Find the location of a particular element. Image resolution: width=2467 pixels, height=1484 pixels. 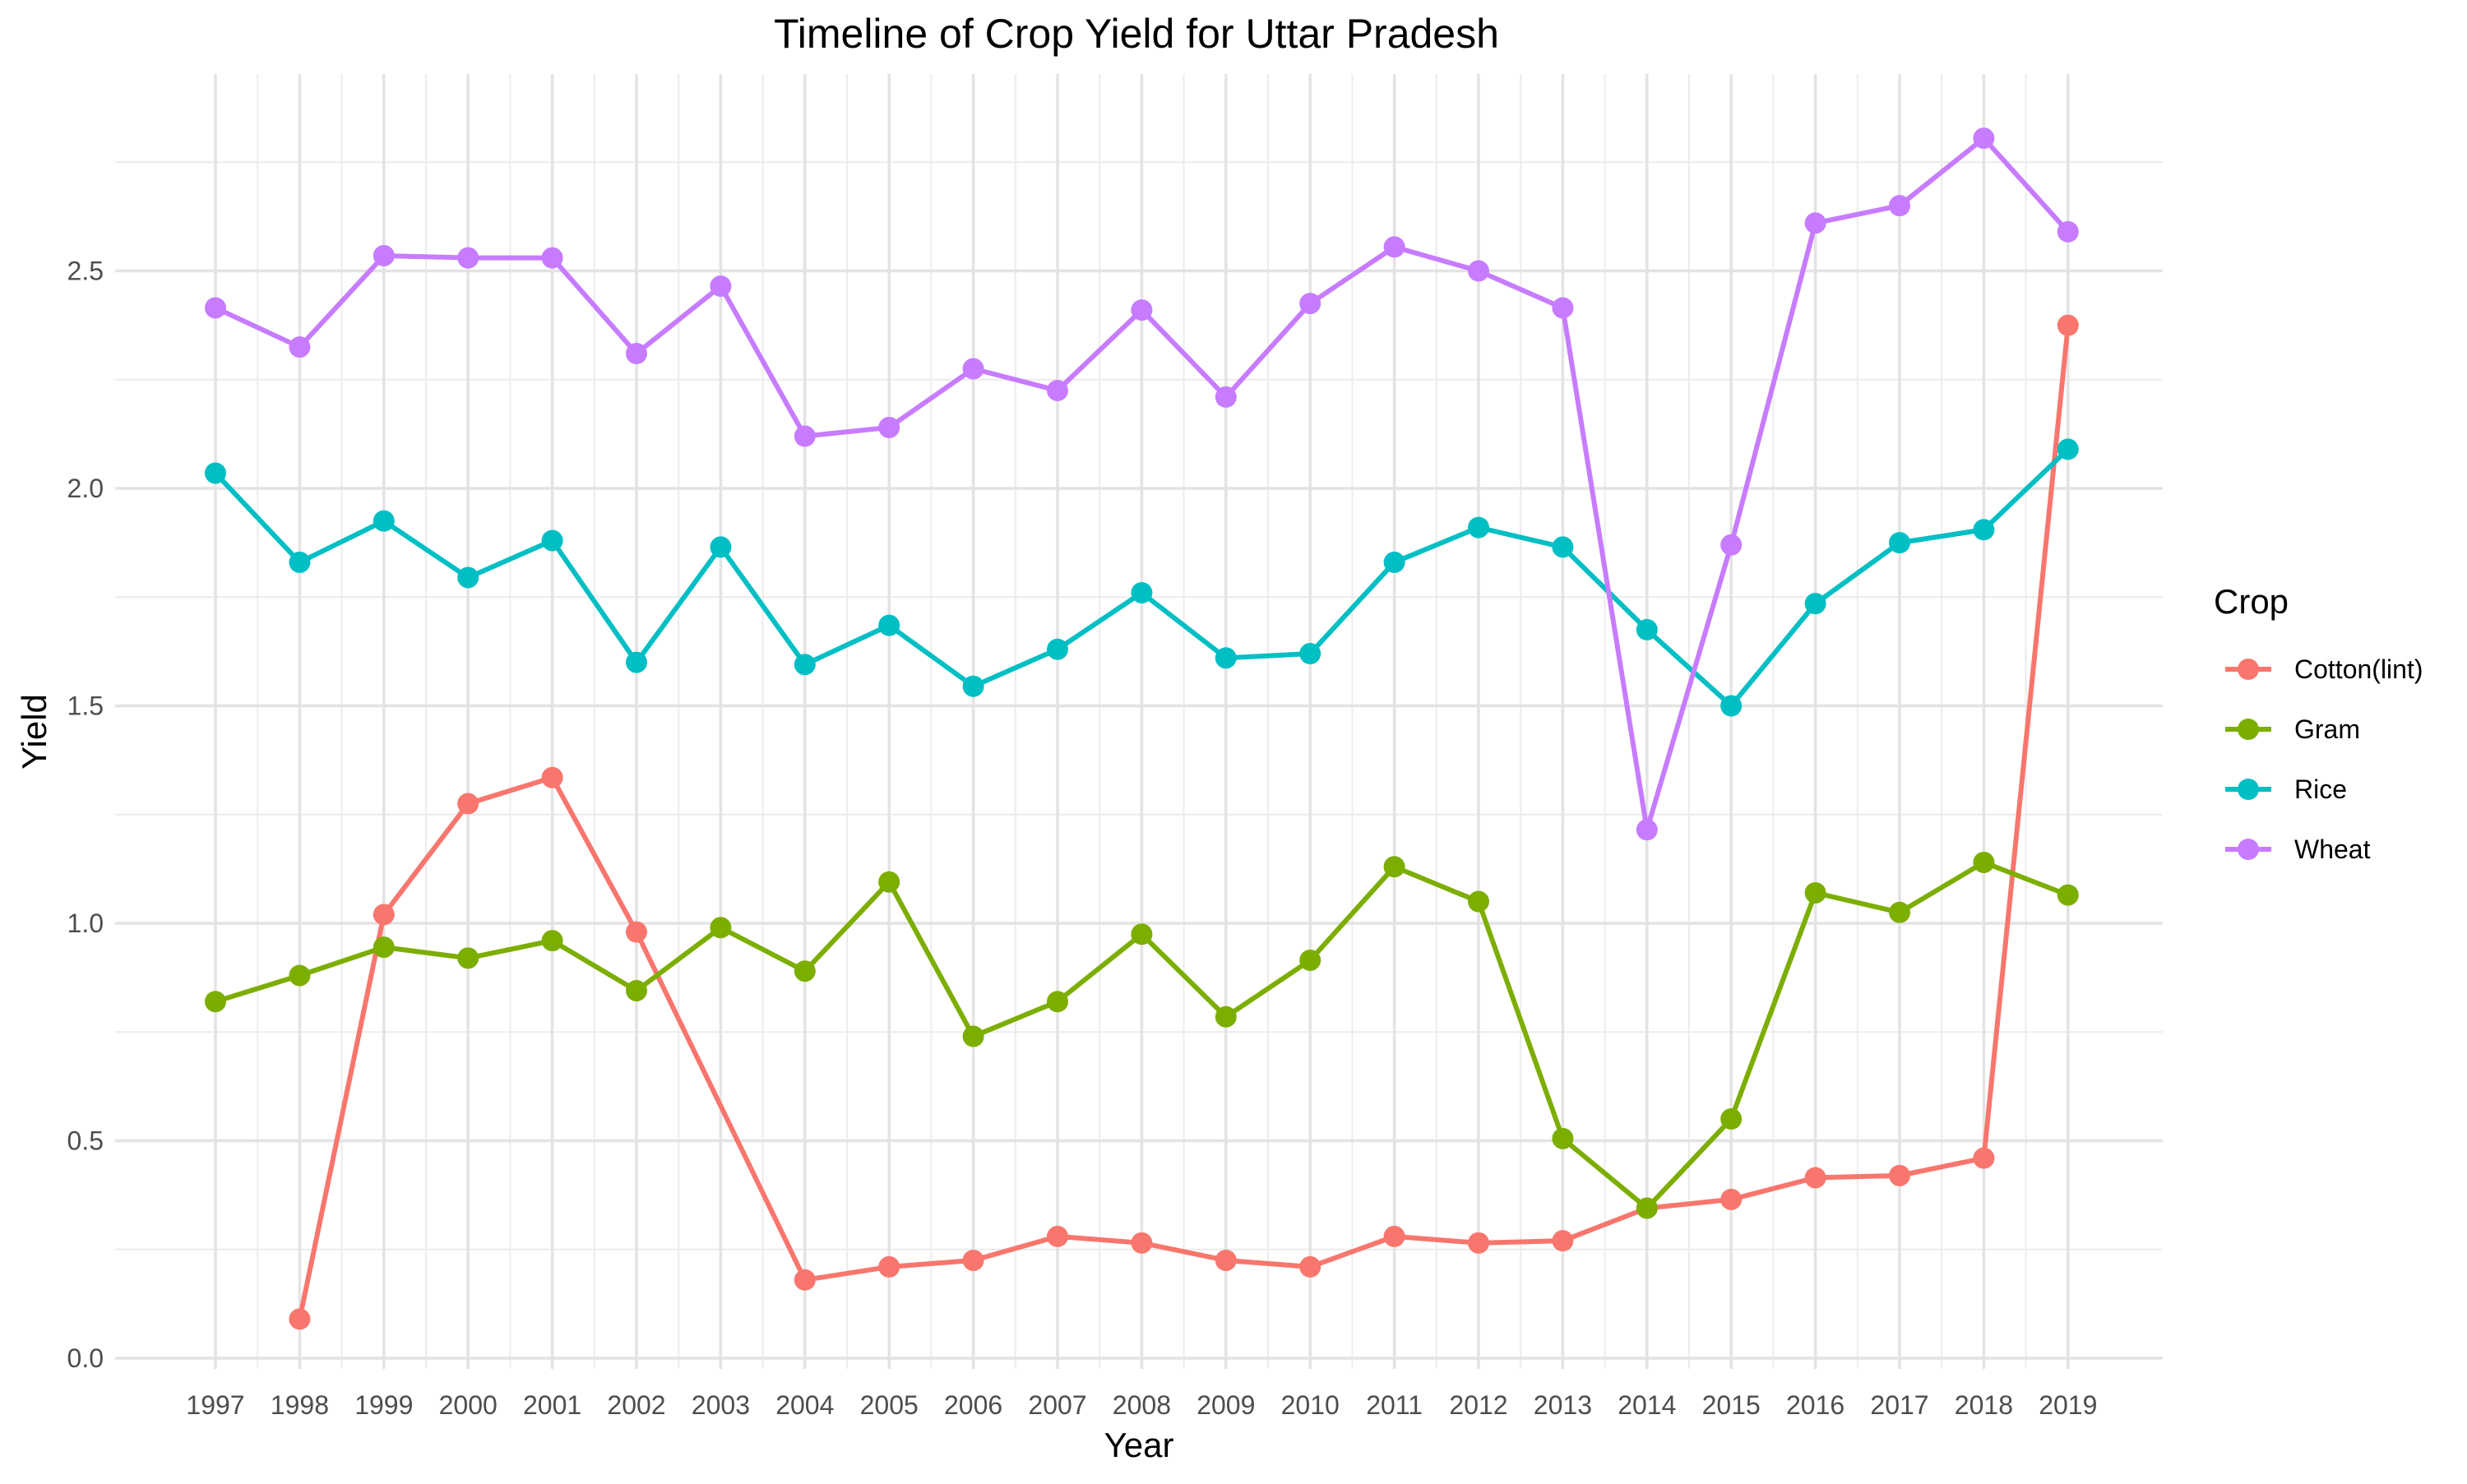

y-tick-label: 2.5 is located at coordinates (86, 271).